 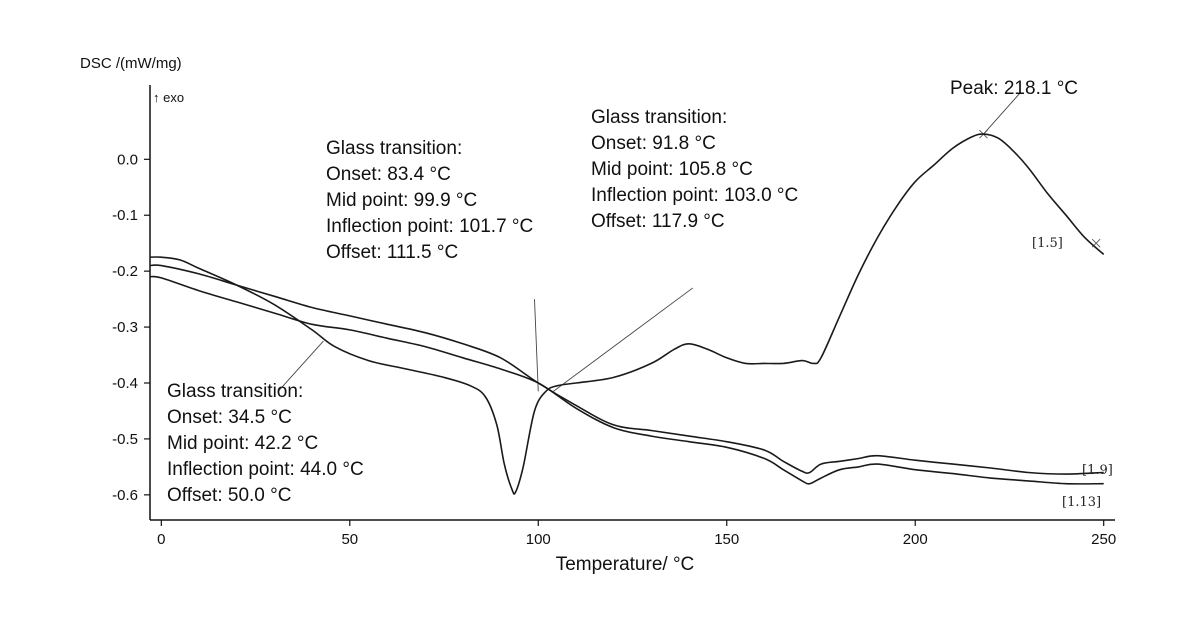 What do you see at coordinates (915, 539) in the screenshot?
I see `x-tick-label: 200` at bounding box center [915, 539].